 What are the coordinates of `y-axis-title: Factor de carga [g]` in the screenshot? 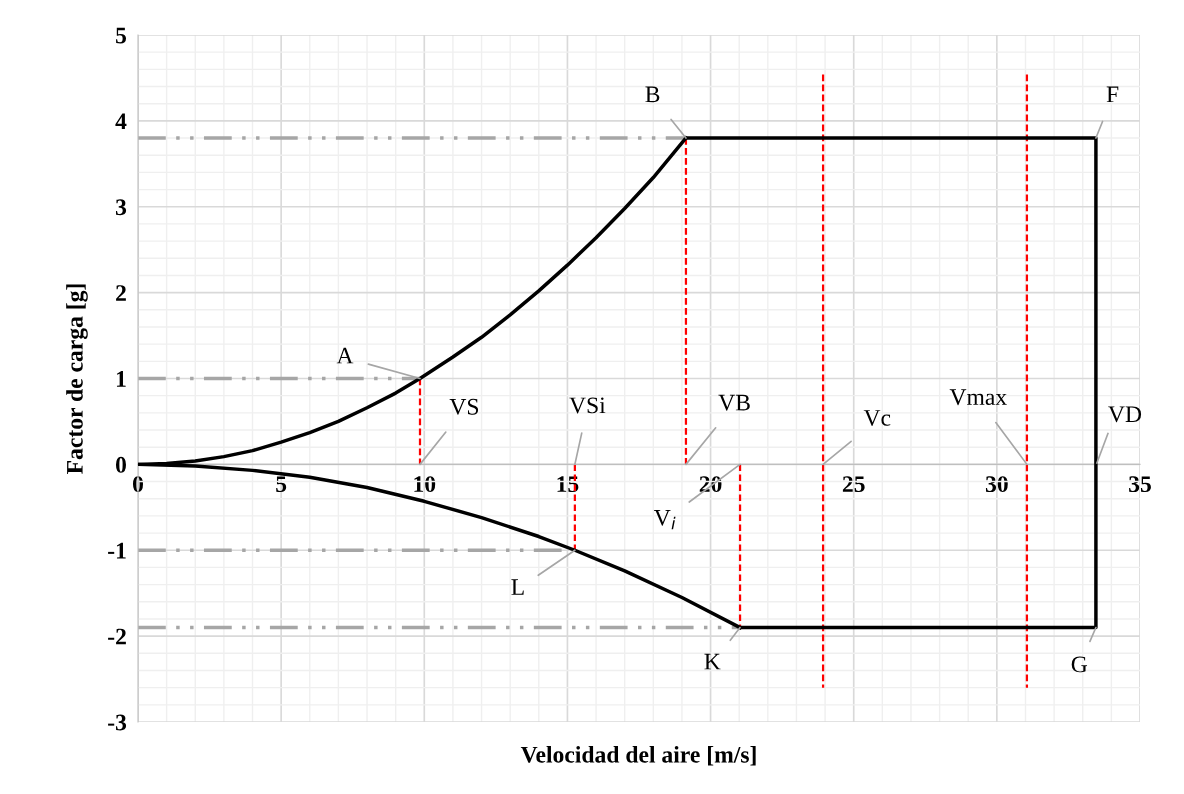 It's located at (77, 379).